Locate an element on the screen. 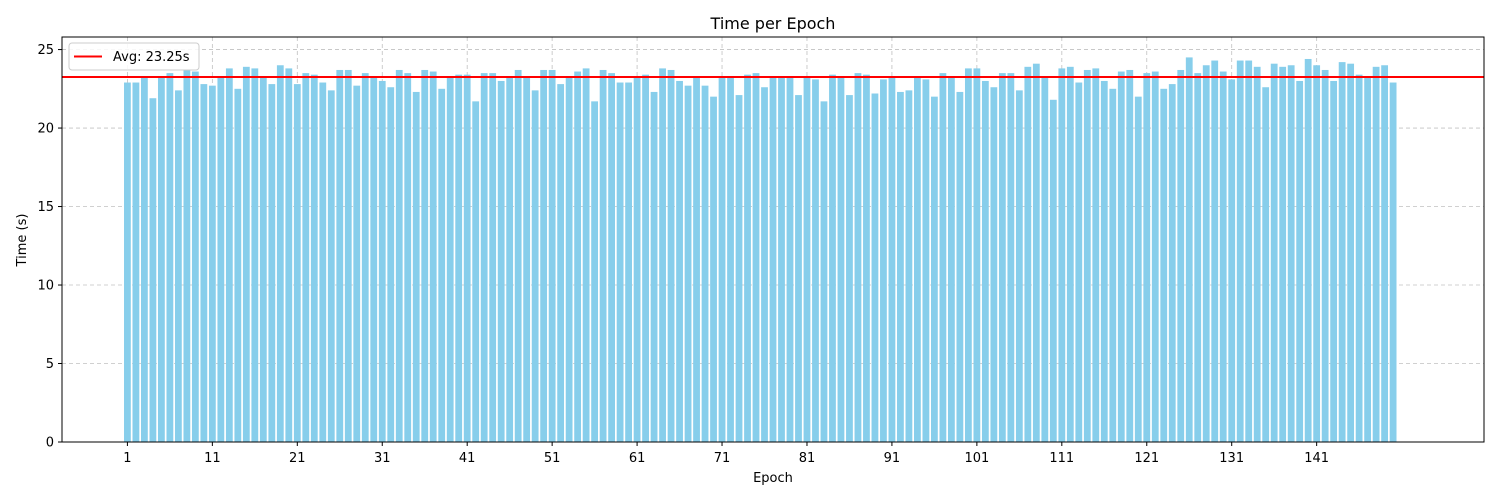  x-tick-label: 121 is located at coordinates (1146, 458).